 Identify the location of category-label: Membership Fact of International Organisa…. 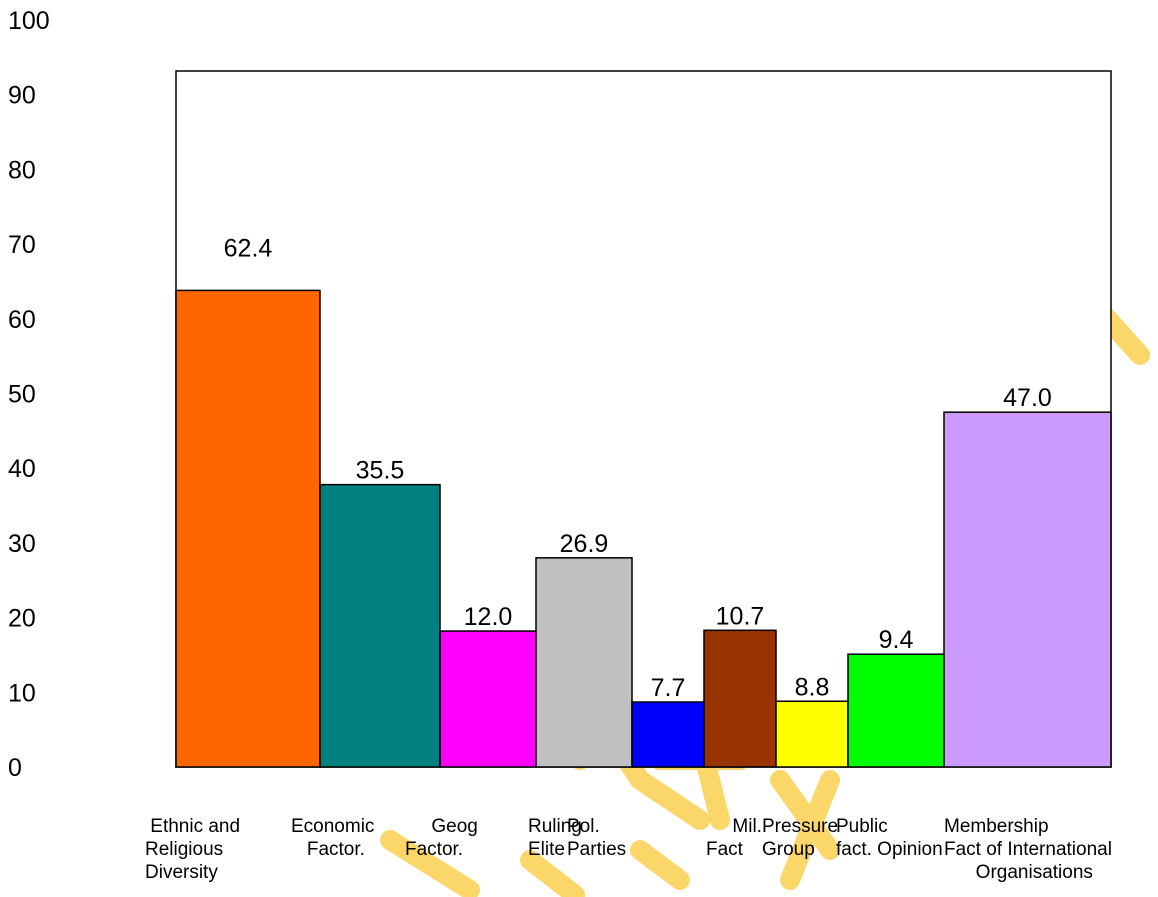
(1028, 849).